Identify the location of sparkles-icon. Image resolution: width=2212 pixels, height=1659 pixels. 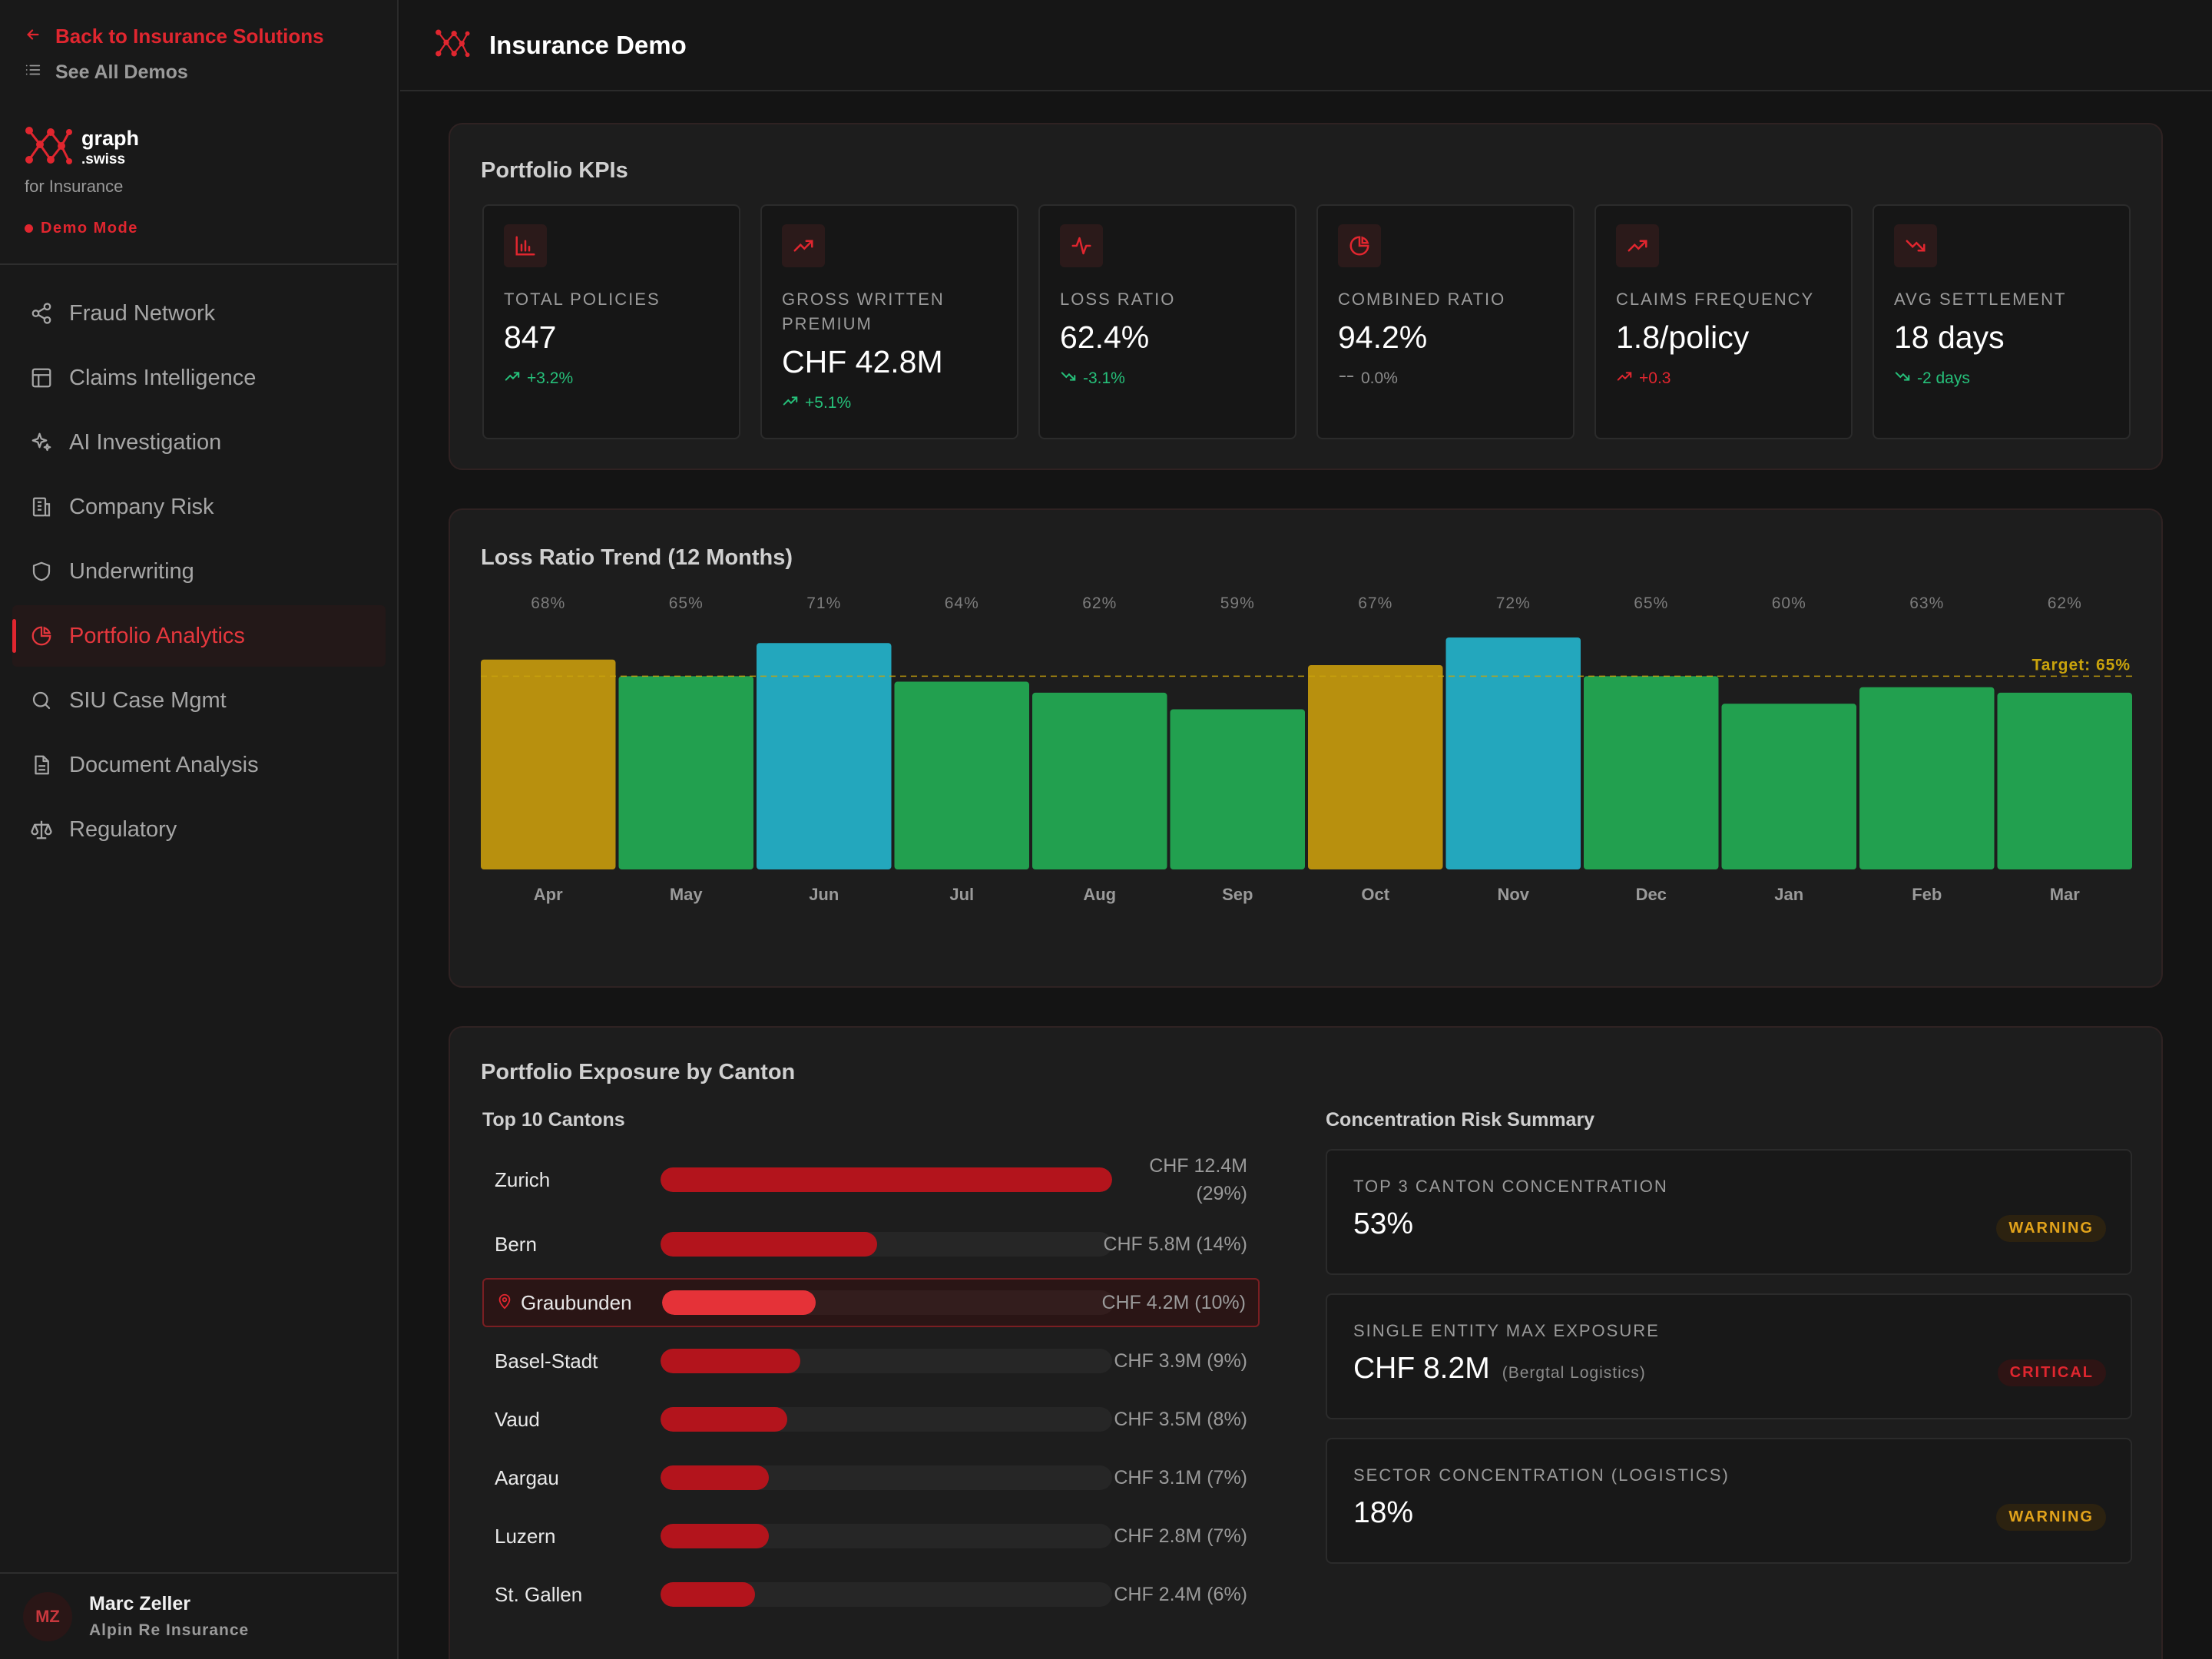
(41, 442).